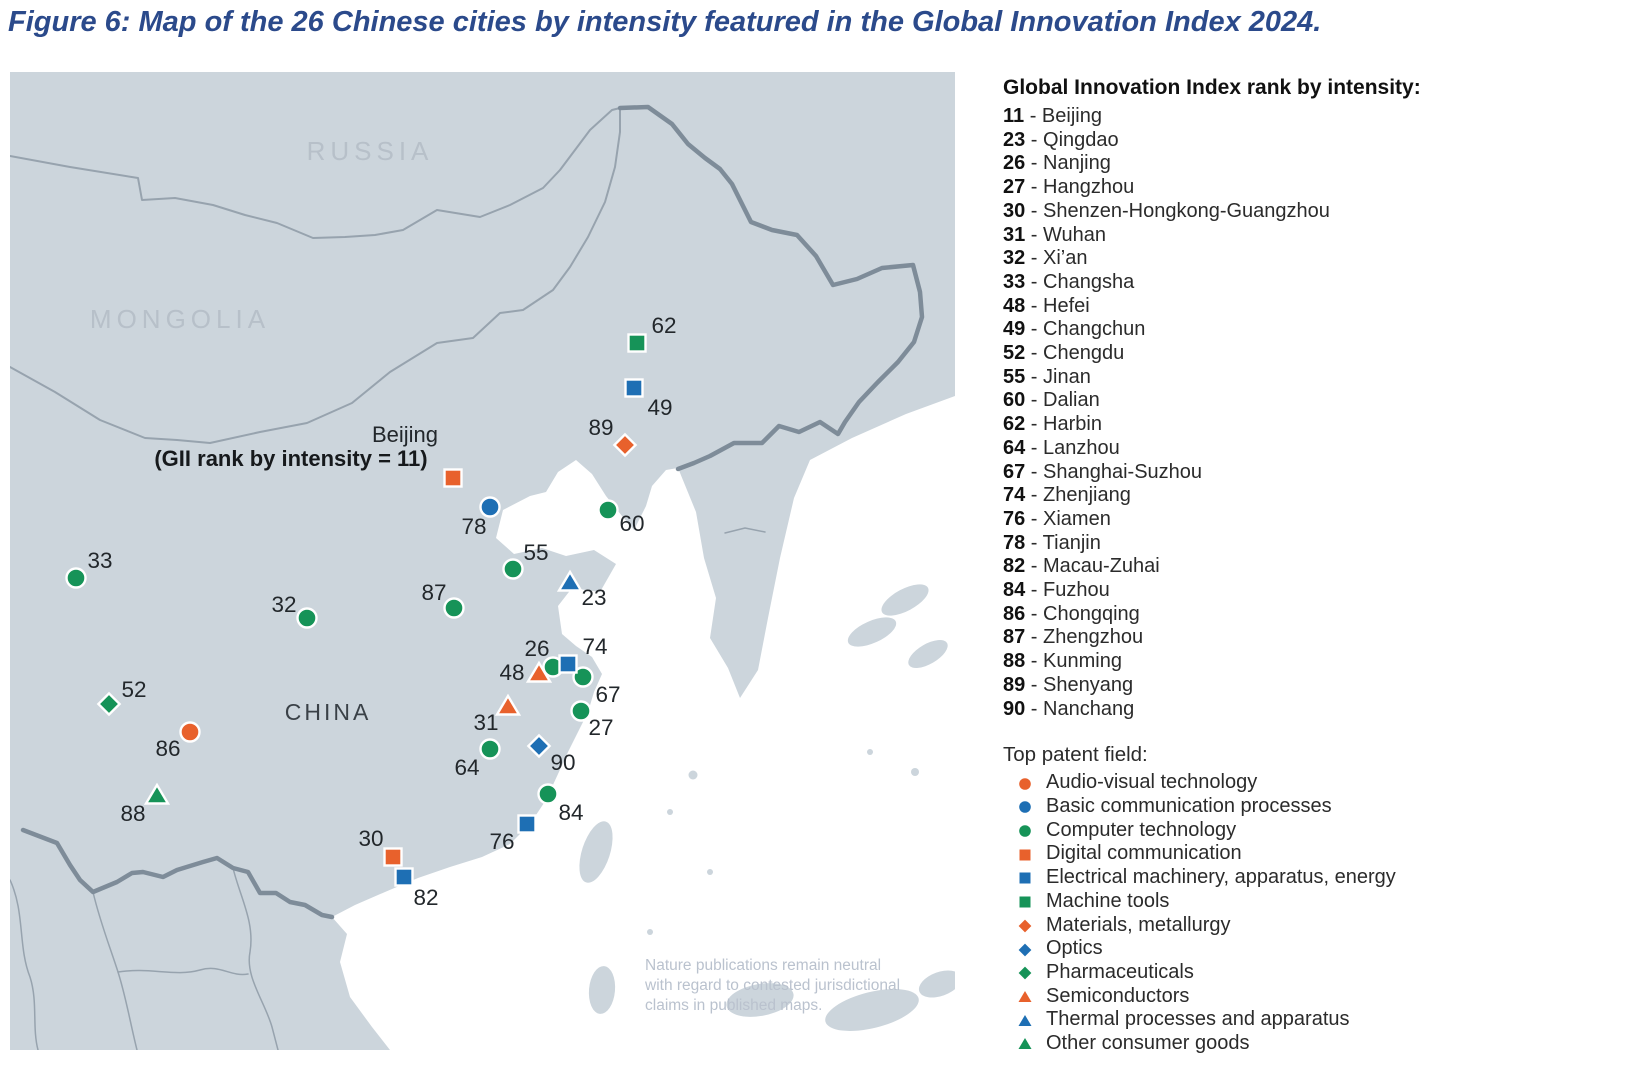 The height and width of the screenshot is (1078, 1642). What do you see at coordinates (1321, 902) in the screenshot?
I see `patent-field-item: Machine tools` at bounding box center [1321, 902].